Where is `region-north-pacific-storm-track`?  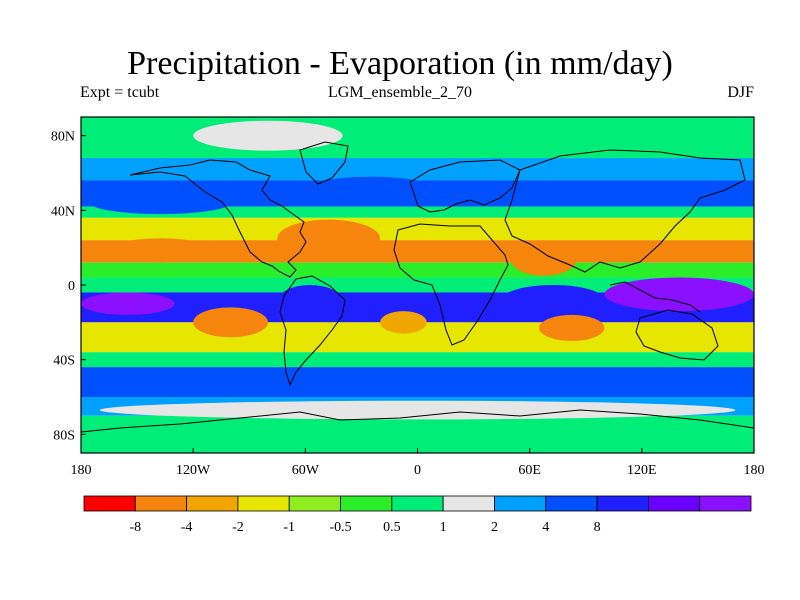 region-north-pacific-storm-track is located at coordinates (160, 203).